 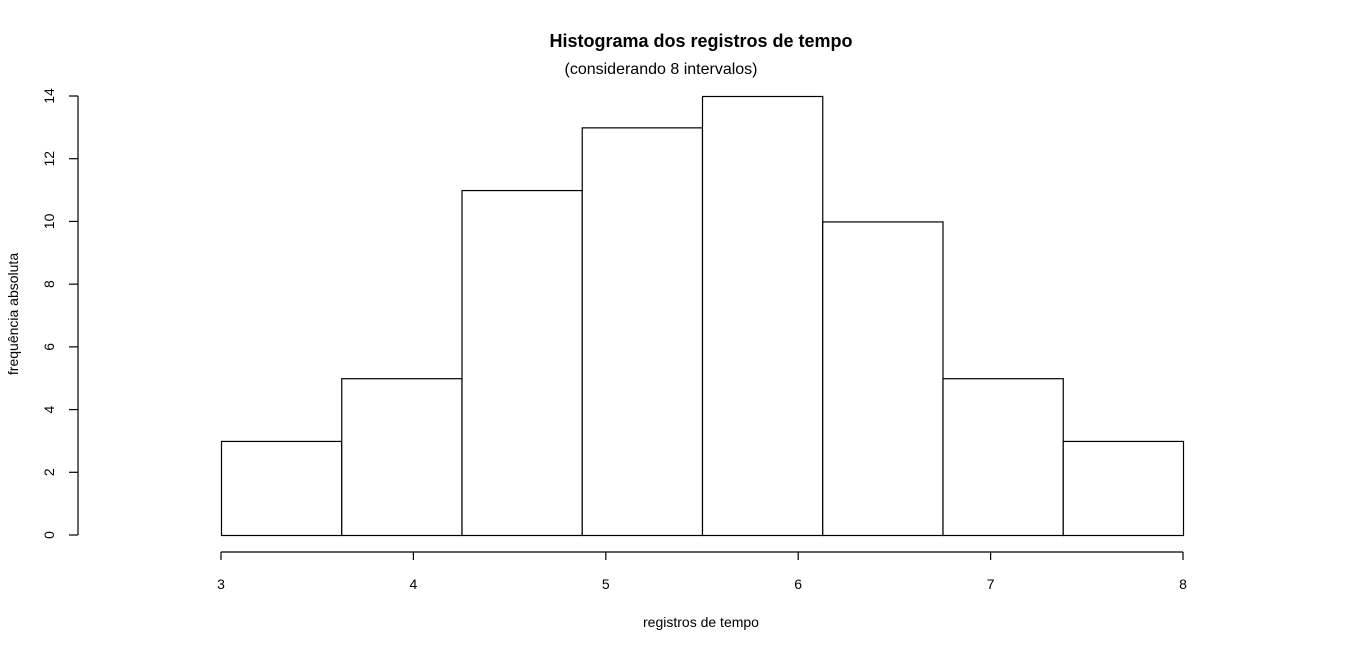 What do you see at coordinates (991, 584) in the screenshot?
I see `x-tick-label: 7` at bounding box center [991, 584].